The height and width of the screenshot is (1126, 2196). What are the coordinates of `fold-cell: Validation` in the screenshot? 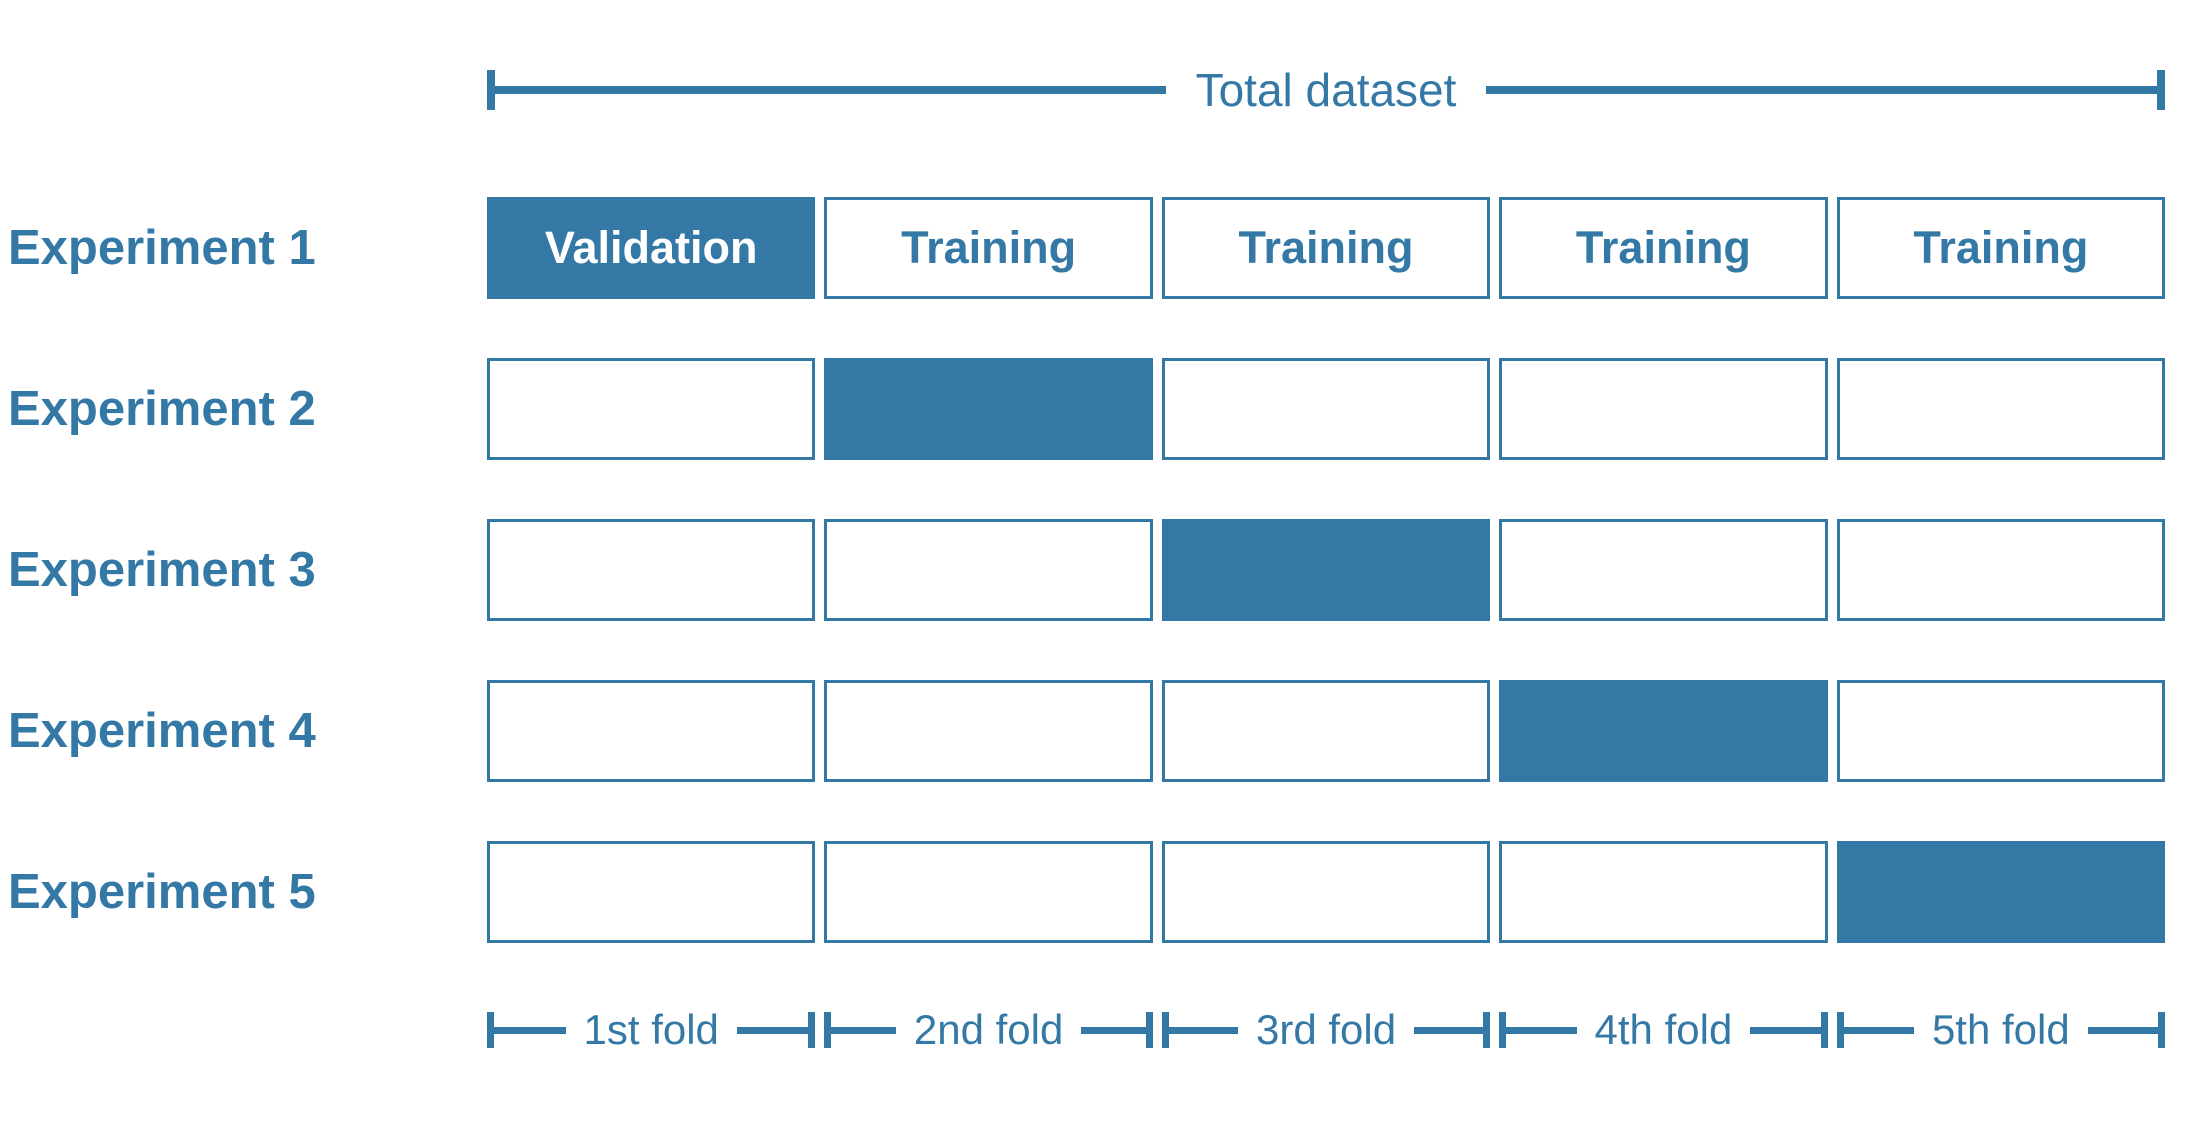 It's located at (651, 248).